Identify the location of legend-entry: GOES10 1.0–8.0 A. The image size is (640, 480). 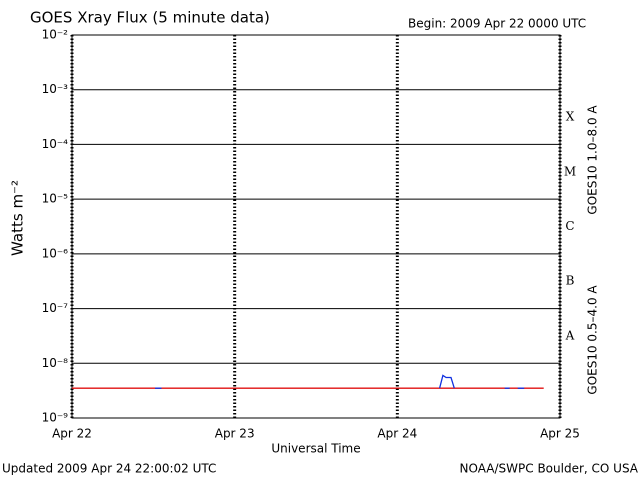
(593, 160).